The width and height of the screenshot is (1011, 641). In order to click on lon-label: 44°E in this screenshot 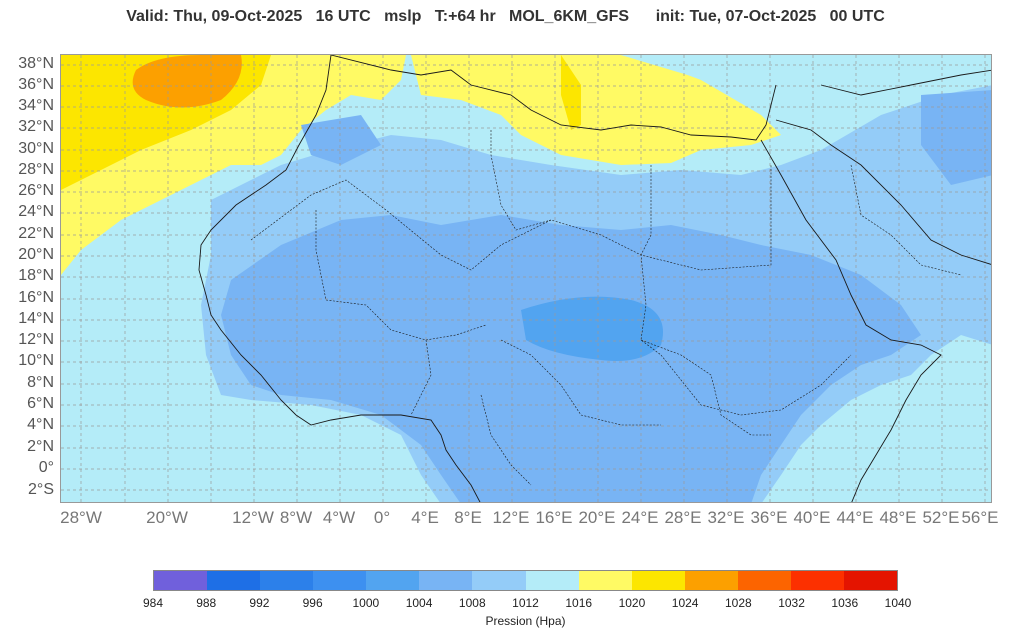, I will do `click(855, 517)`.